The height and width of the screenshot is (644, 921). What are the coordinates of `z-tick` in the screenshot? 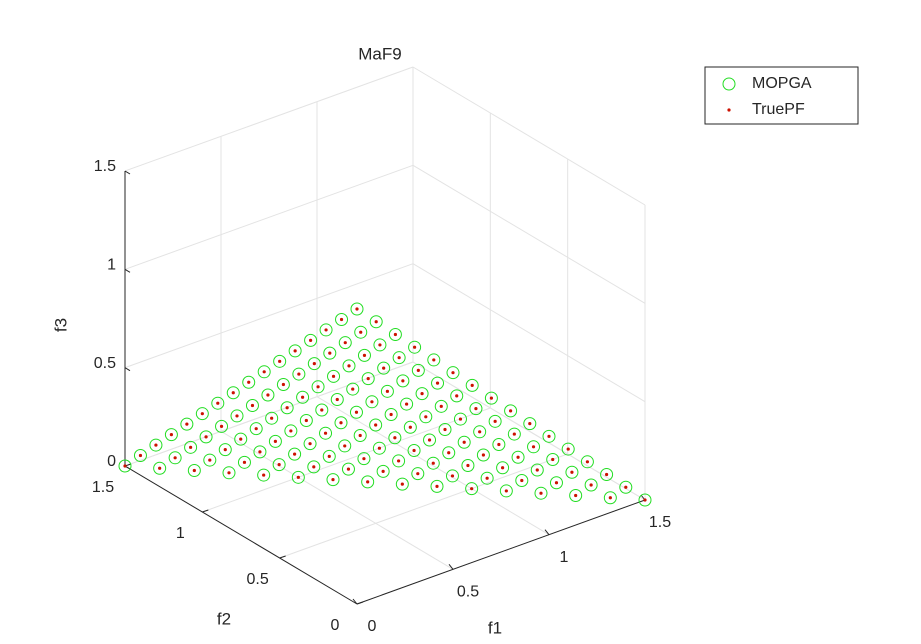 It's located at (127, 270).